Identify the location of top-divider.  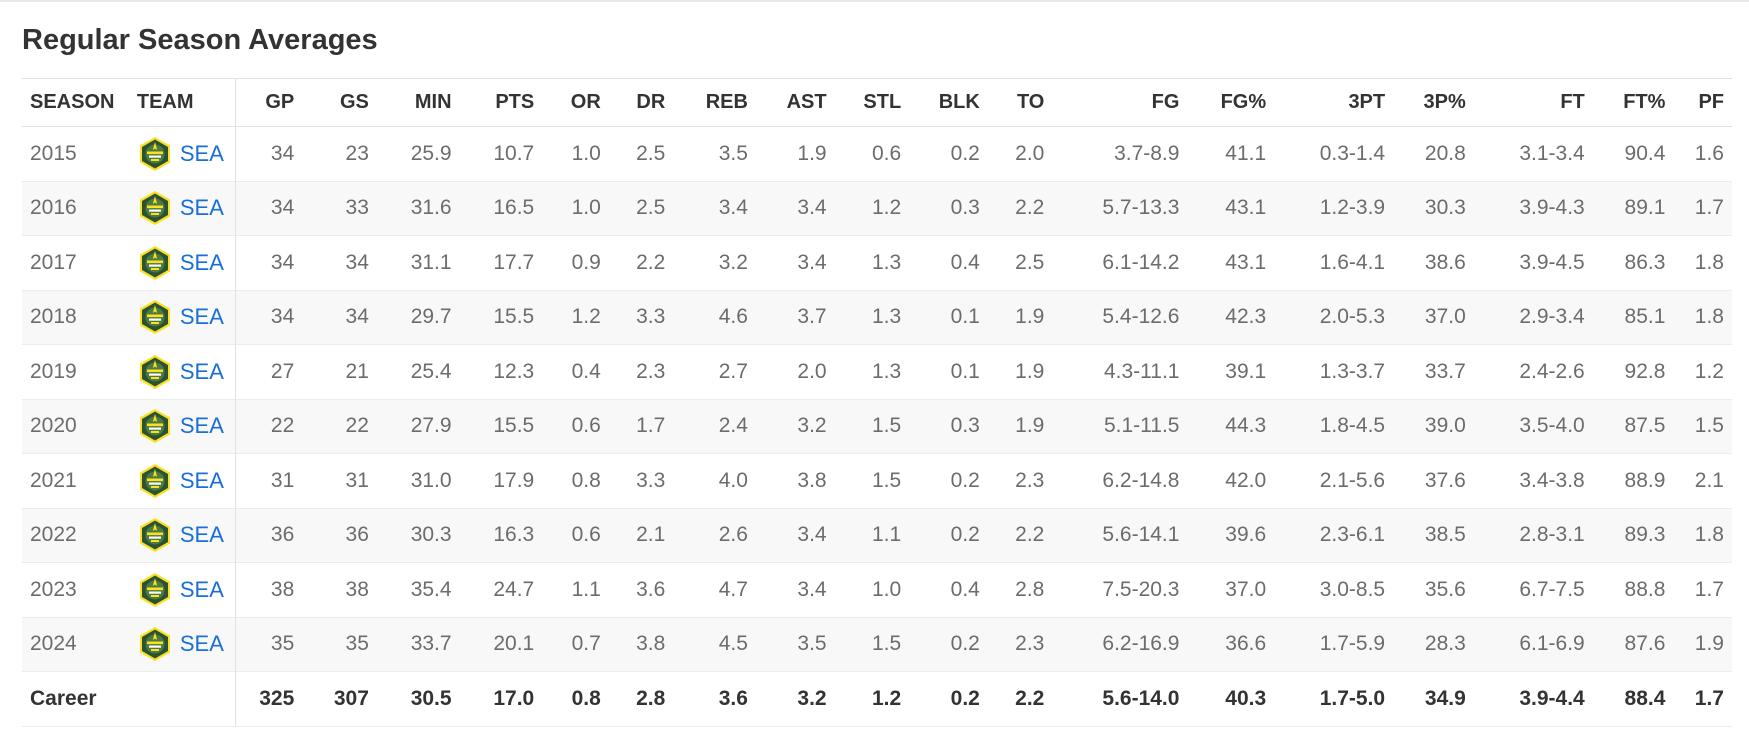
(874, 1).